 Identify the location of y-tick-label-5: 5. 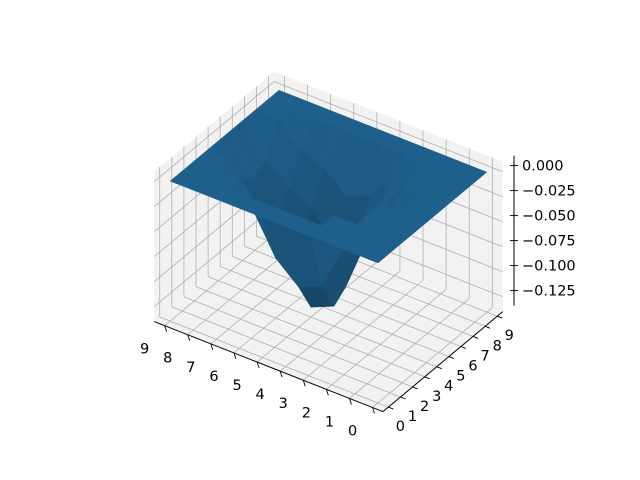
(460, 377).